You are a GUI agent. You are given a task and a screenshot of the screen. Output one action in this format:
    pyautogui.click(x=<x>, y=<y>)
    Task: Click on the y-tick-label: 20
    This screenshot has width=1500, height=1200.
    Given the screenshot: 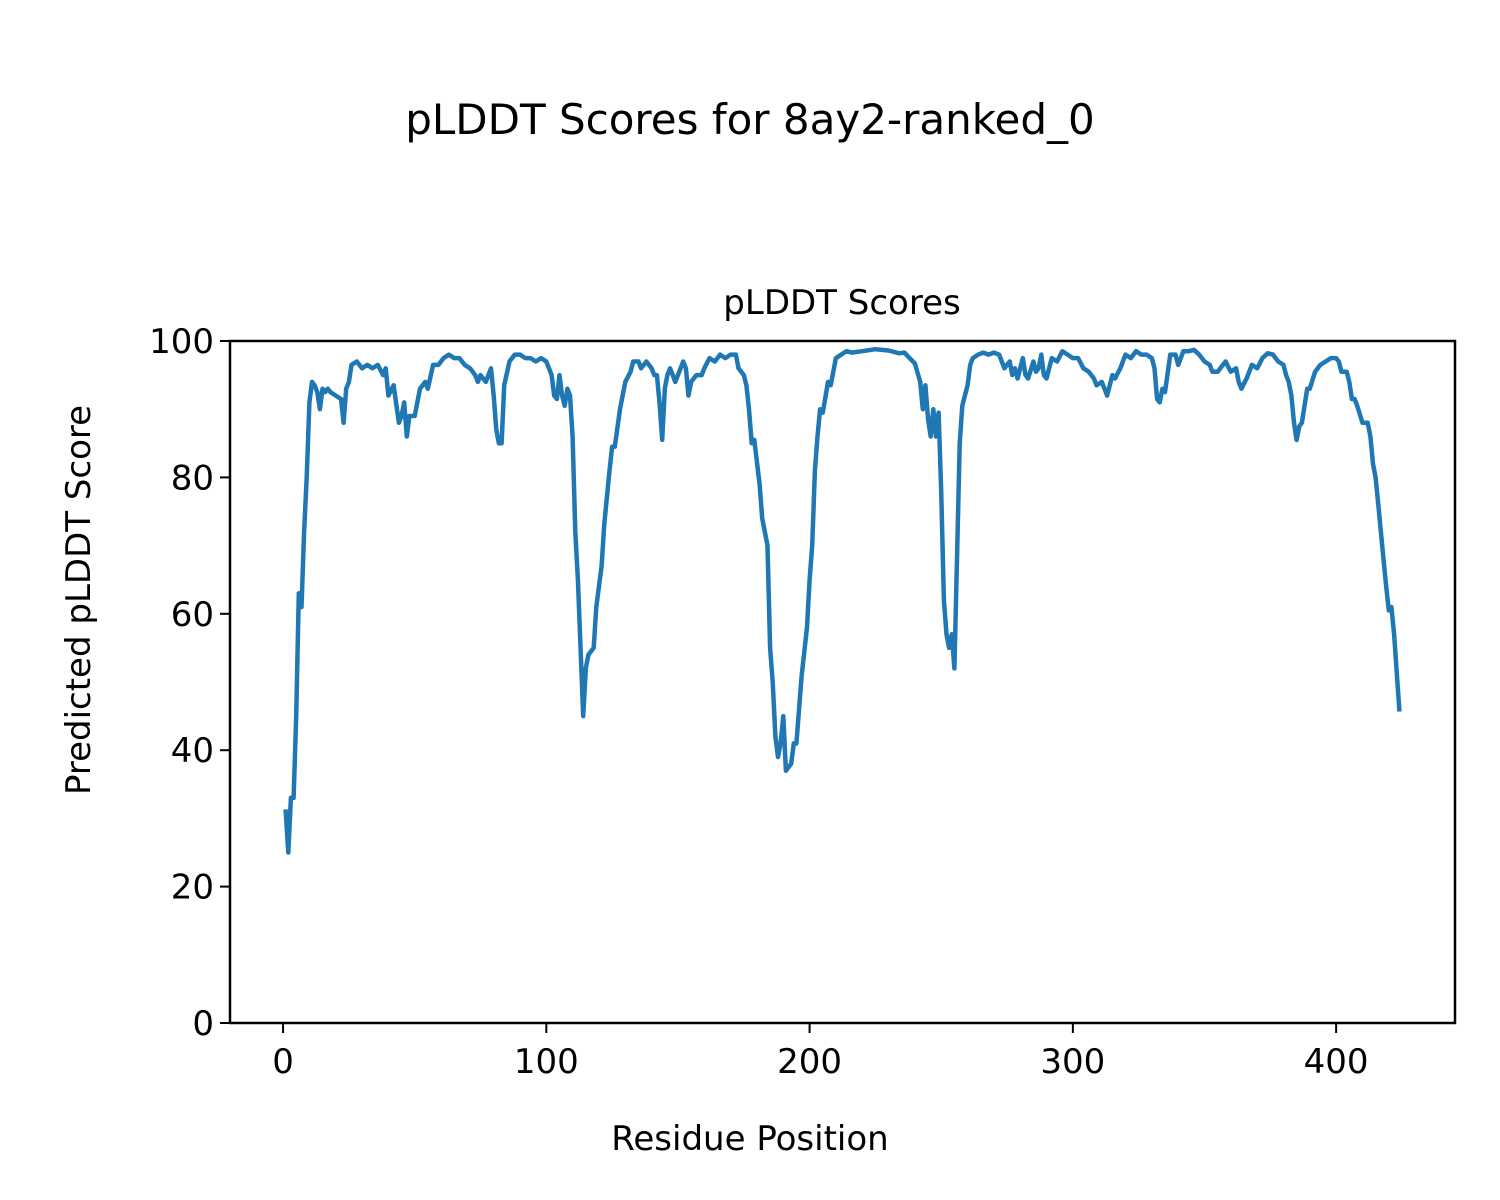 What is the action you would take?
    pyautogui.click(x=192, y=888)
    